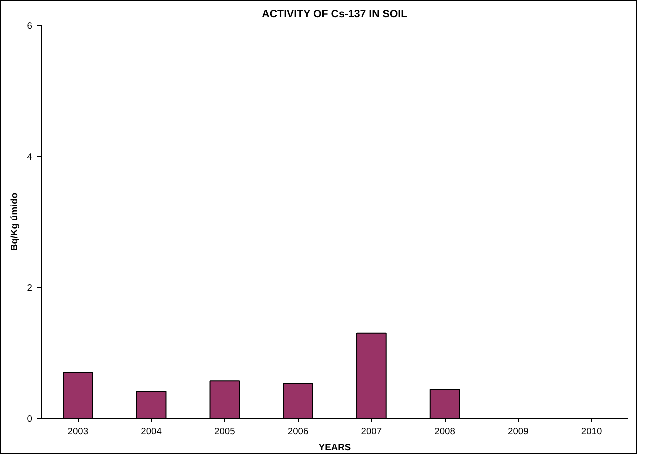  What do you see at coordinates (335, 14) in the screenshot?
I see `chart-title: ACTIVITY OF Cs-137 IN SOIL` at bounding box center [335, 14].